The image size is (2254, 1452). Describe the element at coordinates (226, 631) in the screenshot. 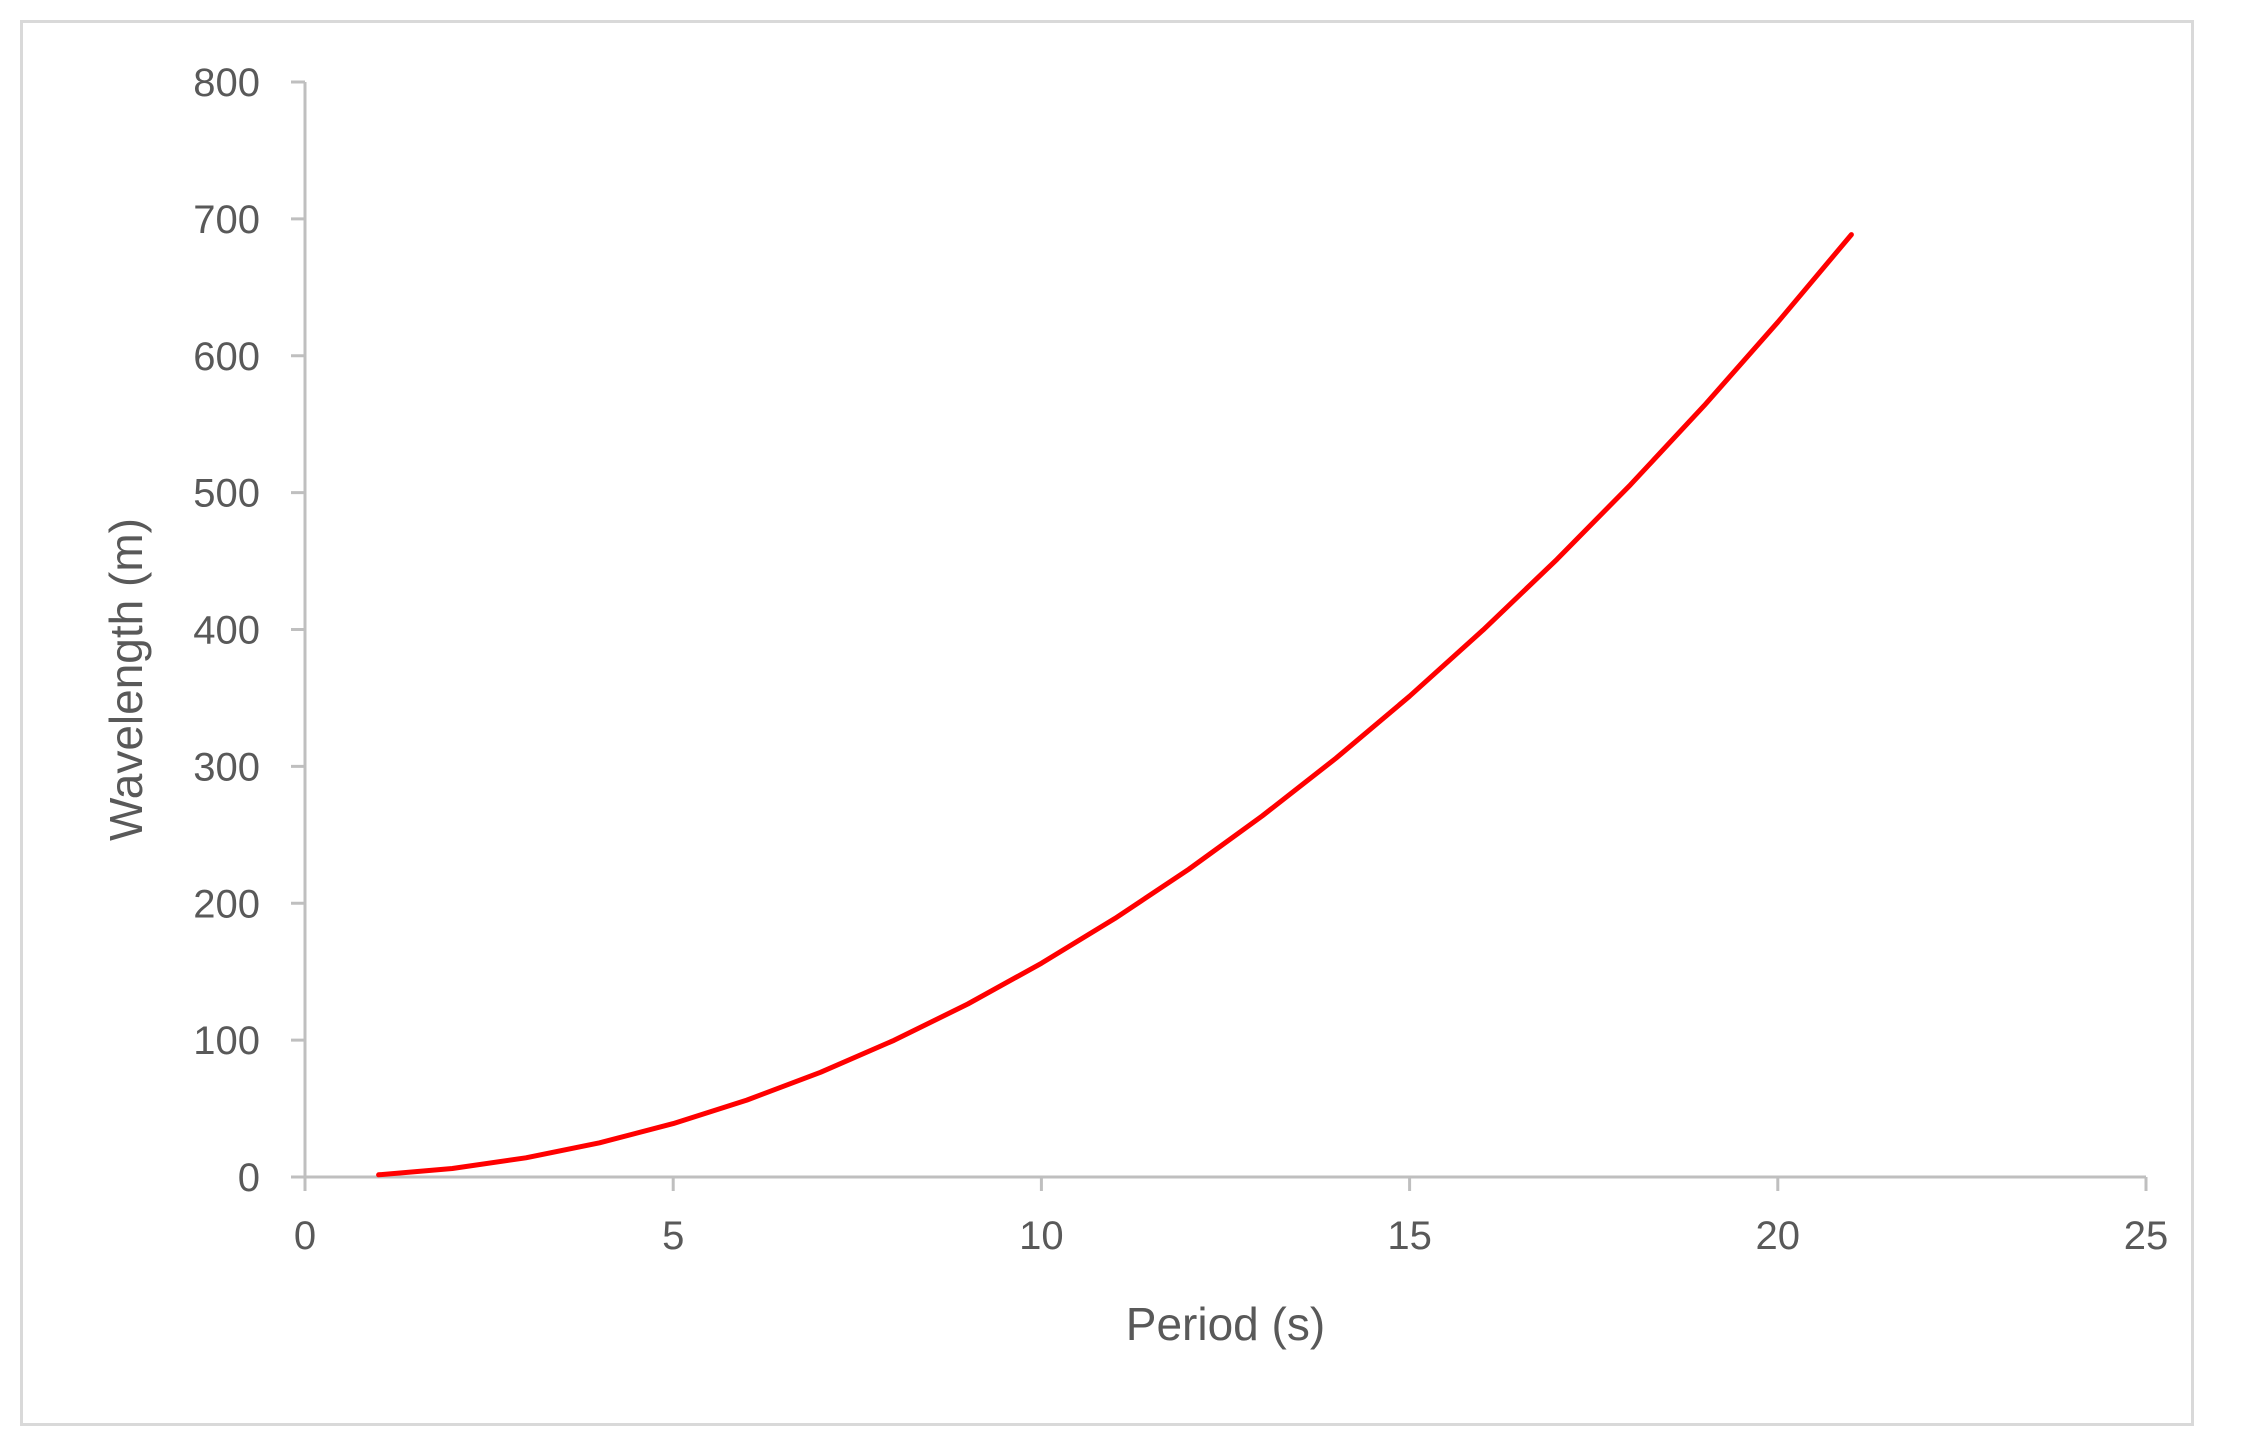

I see `y-tick-label: 400` at that location.